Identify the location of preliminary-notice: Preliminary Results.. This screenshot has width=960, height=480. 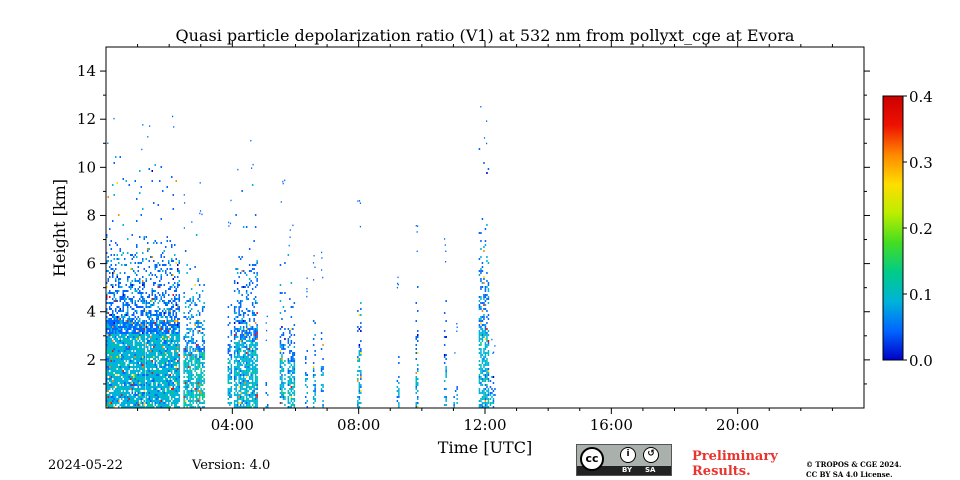
(735, 464).